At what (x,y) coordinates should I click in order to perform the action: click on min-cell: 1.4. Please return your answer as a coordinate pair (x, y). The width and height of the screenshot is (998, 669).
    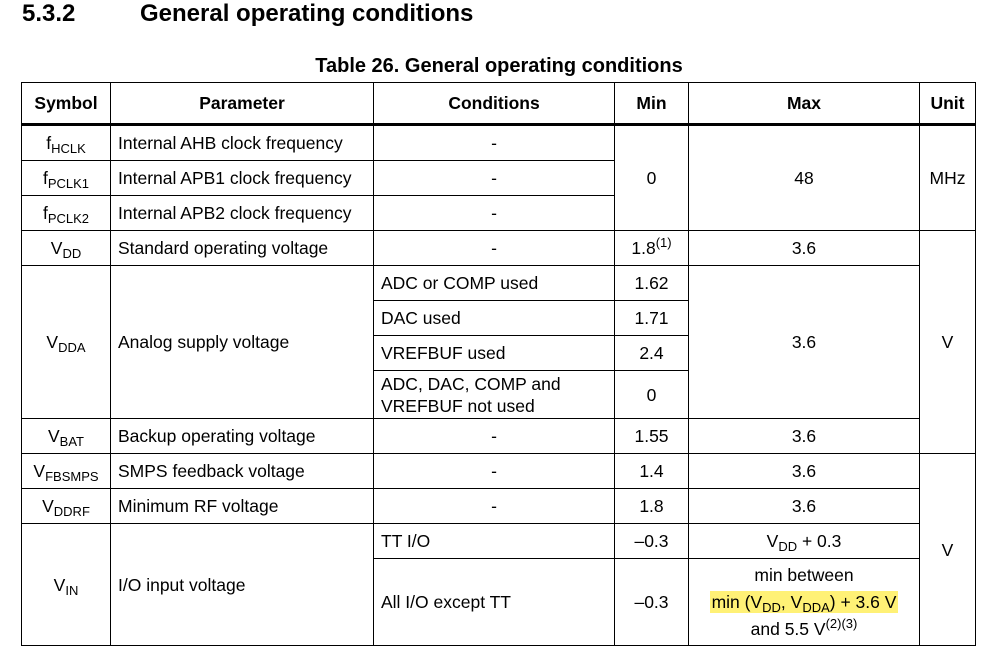
    Looking at the image, I should click on (651, 471).